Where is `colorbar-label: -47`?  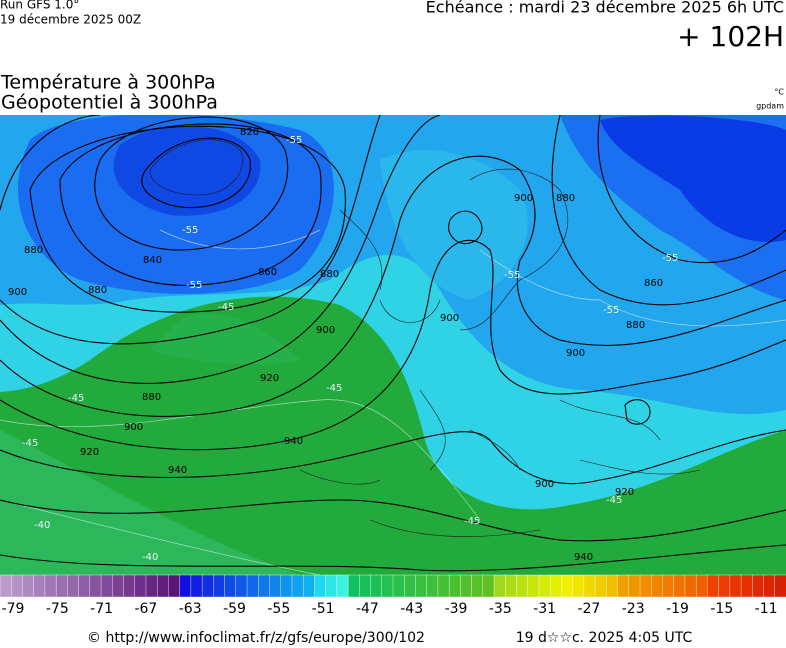
colorbar-label: -47 is located at coordinates (367, 609).